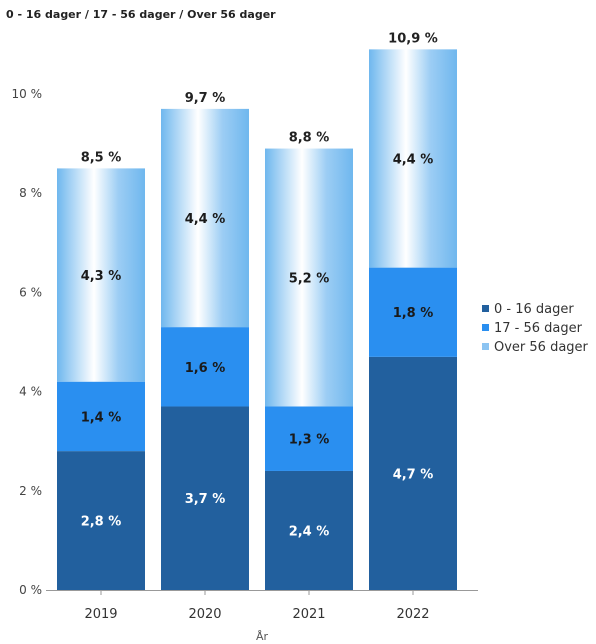 Image resolution: width=596 pixels, height=644 pixels. I want to click on y-tick-label: 0 %, so click(30, 590).